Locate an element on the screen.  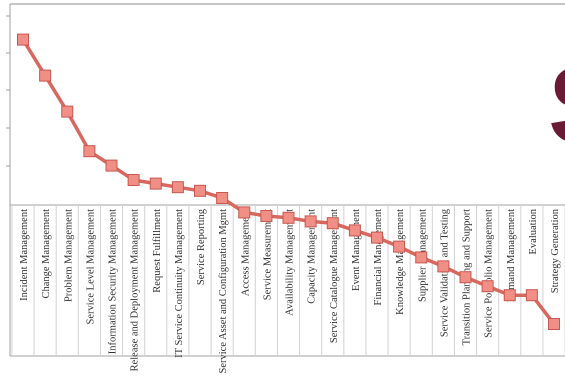
category-label: Service Validation and Testing is located at coordinates (444, 272).